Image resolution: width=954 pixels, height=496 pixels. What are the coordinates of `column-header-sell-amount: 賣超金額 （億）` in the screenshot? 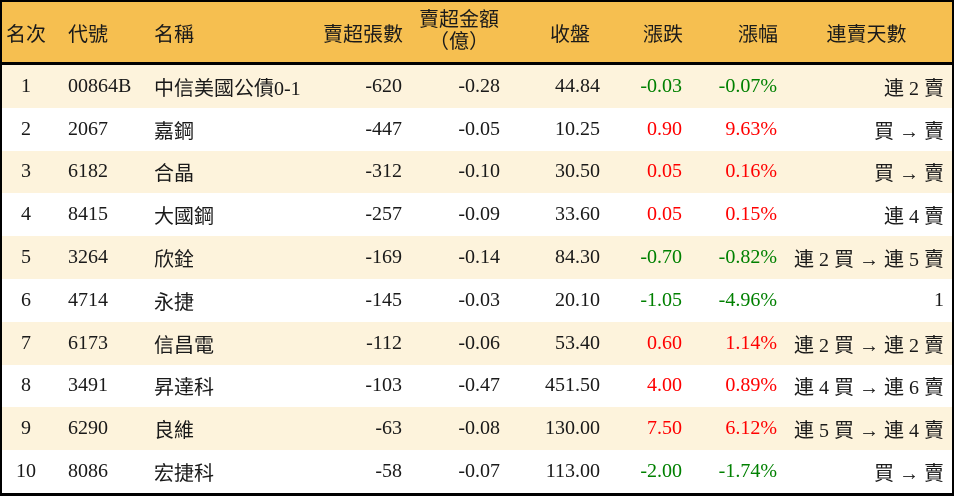 It's located at (455, 33).